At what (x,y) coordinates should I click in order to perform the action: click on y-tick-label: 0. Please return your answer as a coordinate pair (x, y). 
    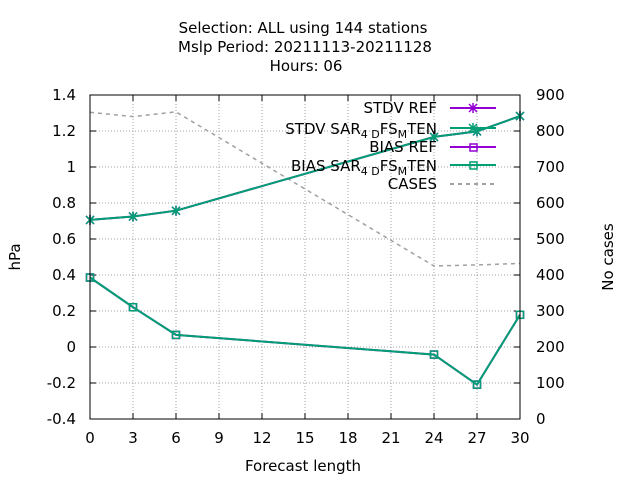
    Looking at the image, I should click on (71, 347).